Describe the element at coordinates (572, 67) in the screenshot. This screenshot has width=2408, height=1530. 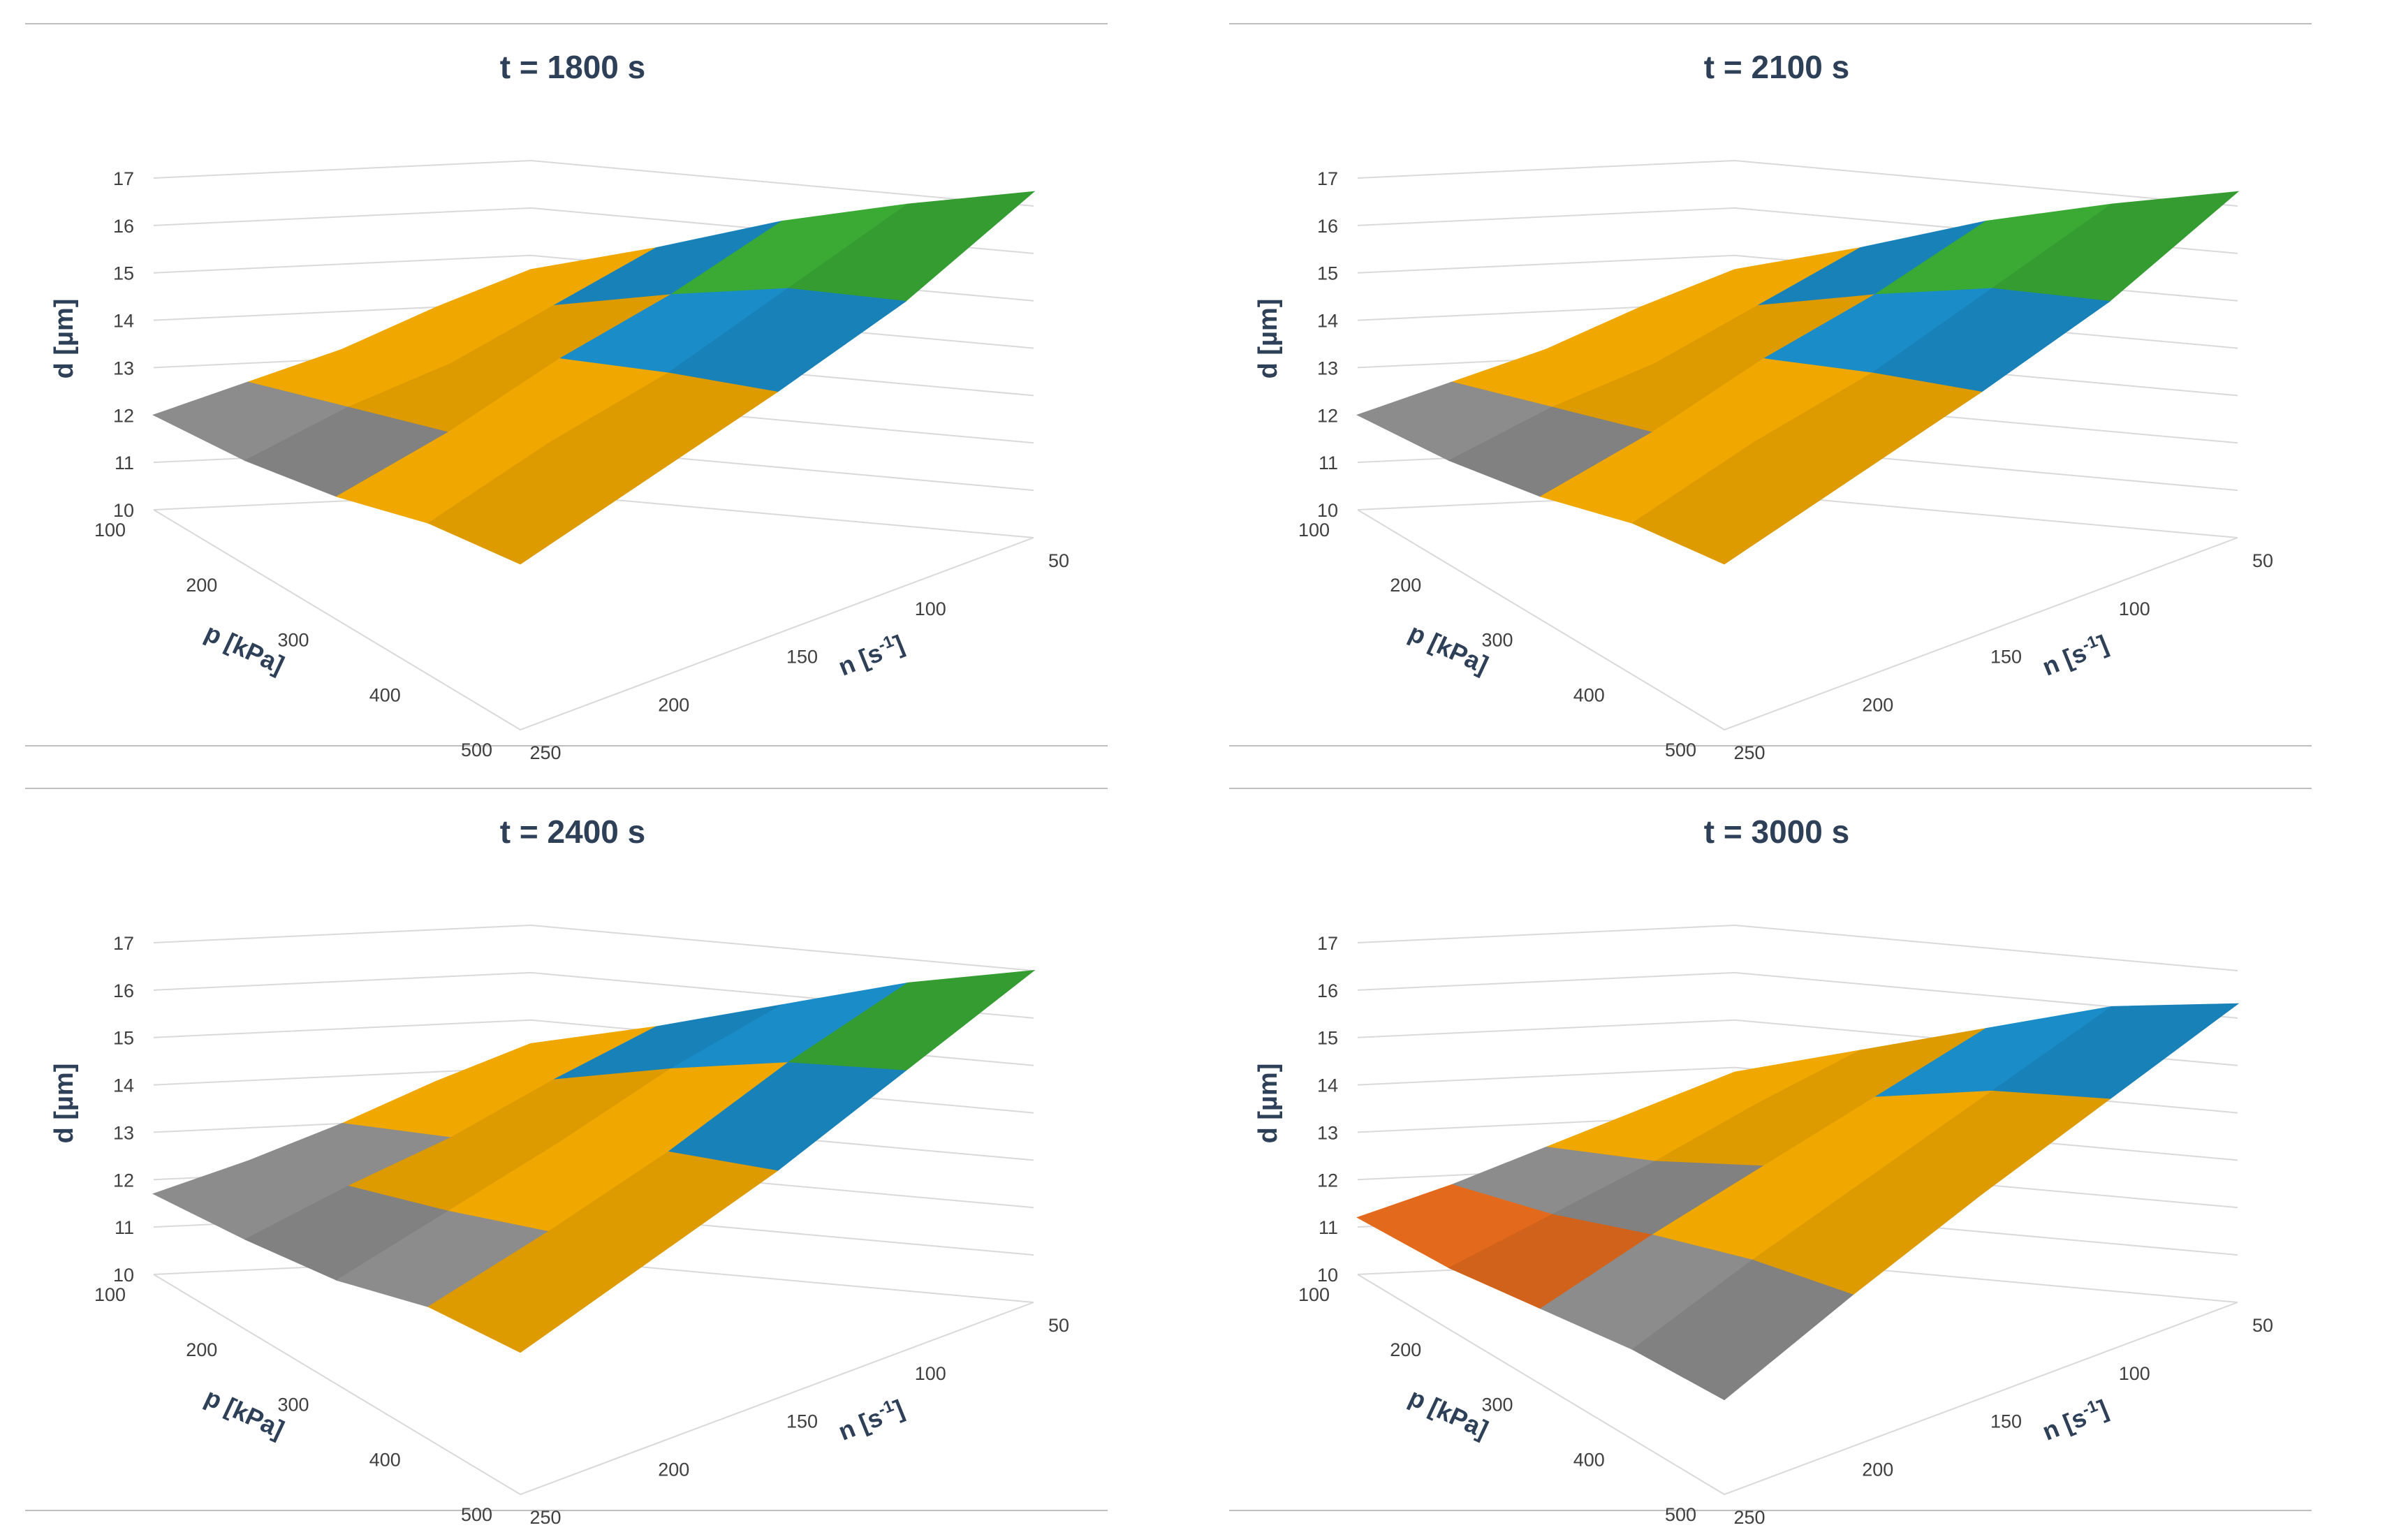
I see `chart-title: t = 1800 s` at that location.